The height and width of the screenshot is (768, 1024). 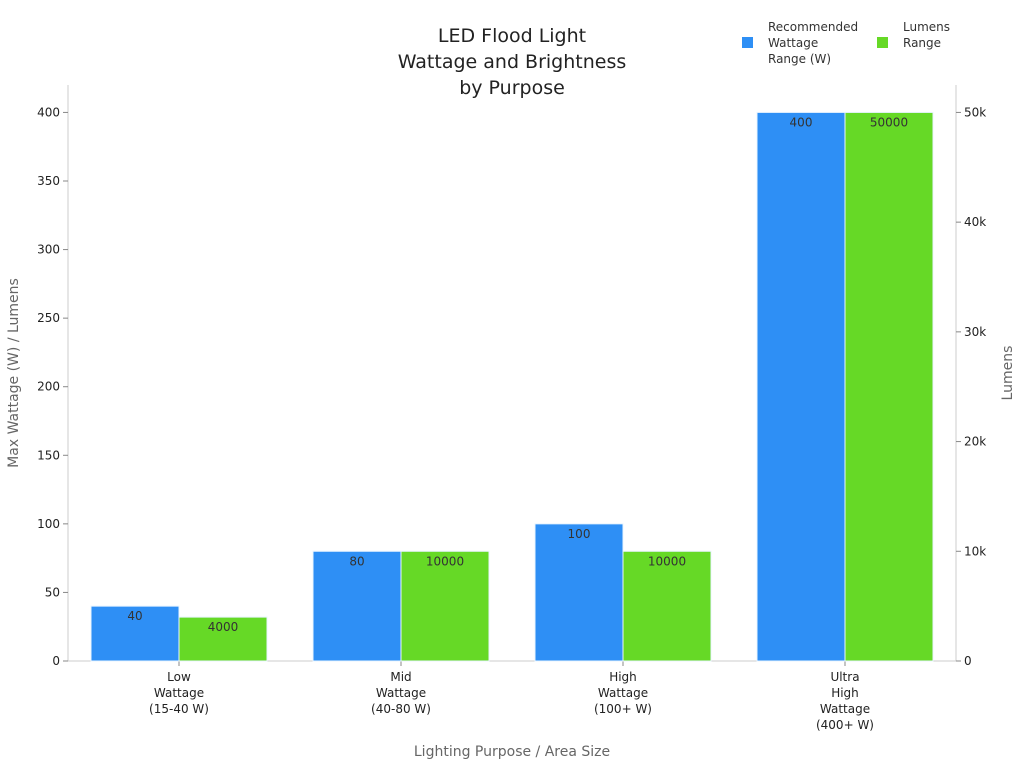 I want to click on y-axis-title: Max Wattage (W) / Lumens, so click(x=14, y=373).